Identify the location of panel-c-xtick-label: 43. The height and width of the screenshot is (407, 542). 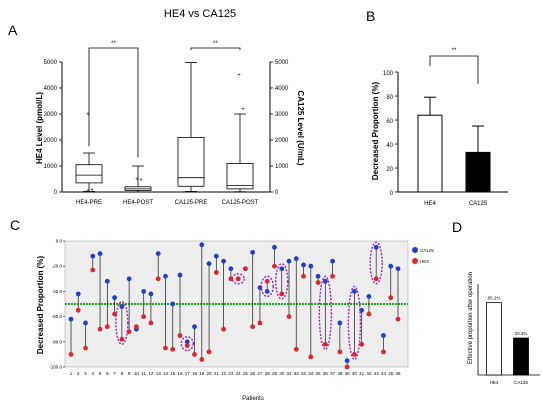
(377, 373).